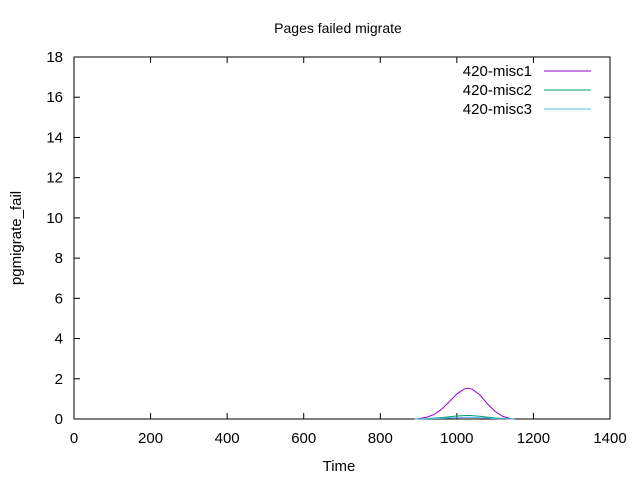 The height and width of the screenshot is (480, 640). What do you see at coordinates (59, 258) in the screenshot?
I see `y-tick-label: 8` at bounding box center [59, 258].